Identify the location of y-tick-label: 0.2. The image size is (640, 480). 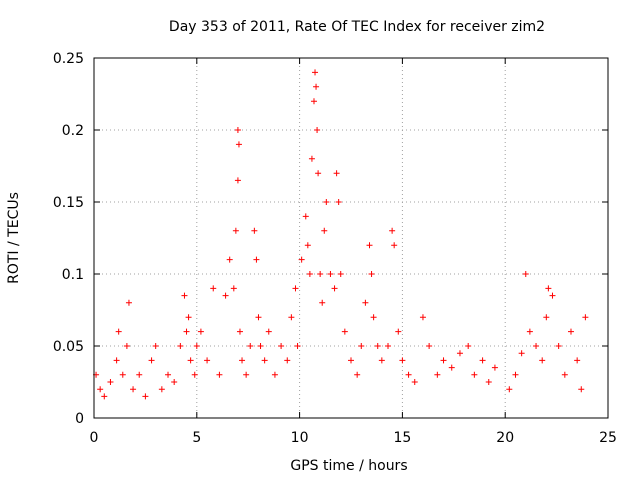
(73, 131).